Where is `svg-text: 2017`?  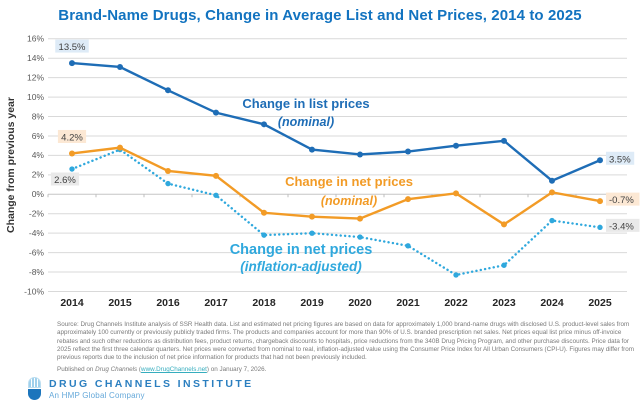 svg-text: 2017 is located at coordinates (216, 303).